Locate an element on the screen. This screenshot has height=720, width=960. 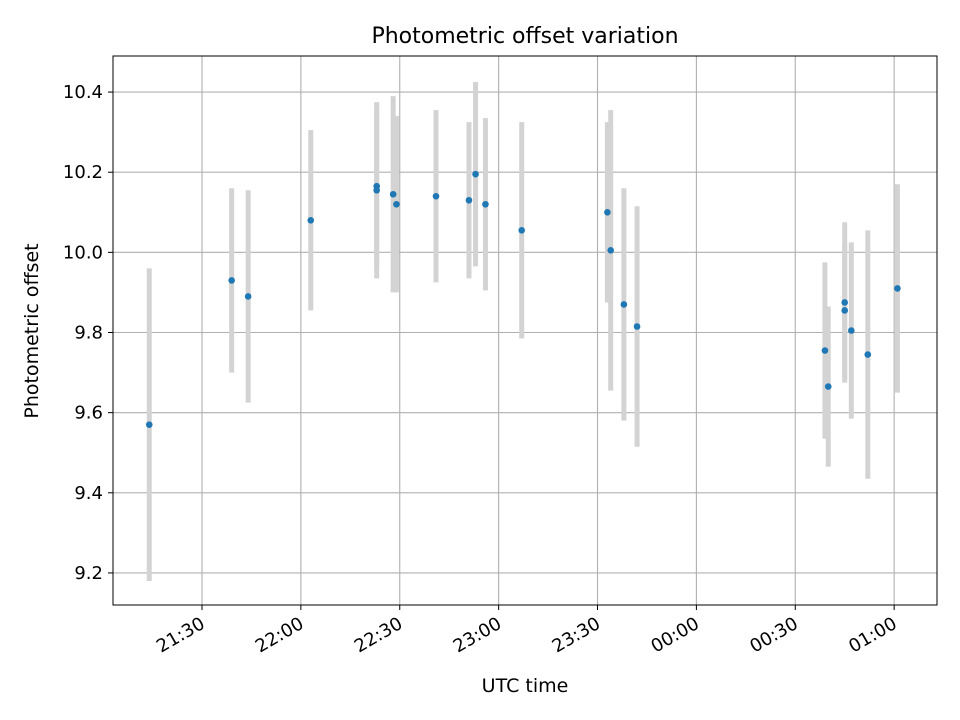
y-tick-label: 9.2 is located at coordinates (88, 573).